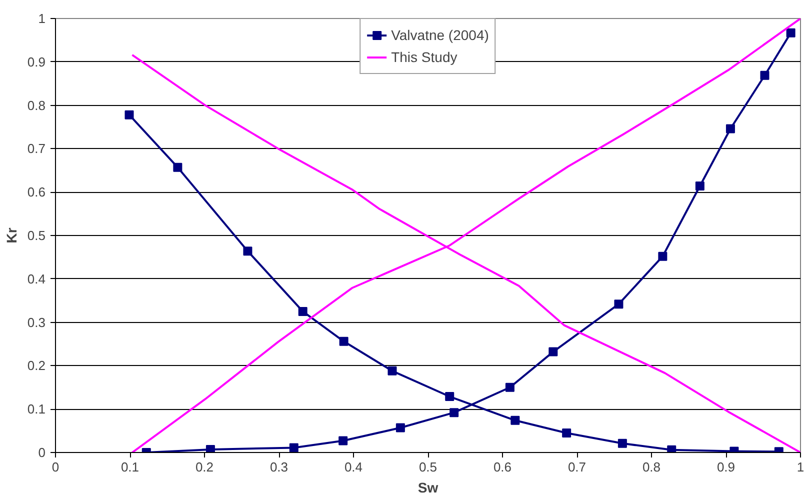 Image resolution: width=808 pixels, height=498 pixels. Describe the element at coordinates (428, 467) in the screenshot. I see `x-tick-label: 0.5` at that location.